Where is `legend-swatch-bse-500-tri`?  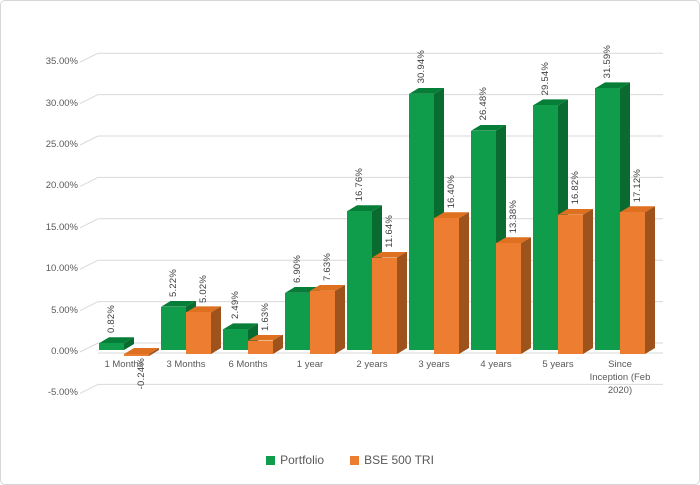
legend-swatch-bse-500-tri is located at coordinates (355, 460).